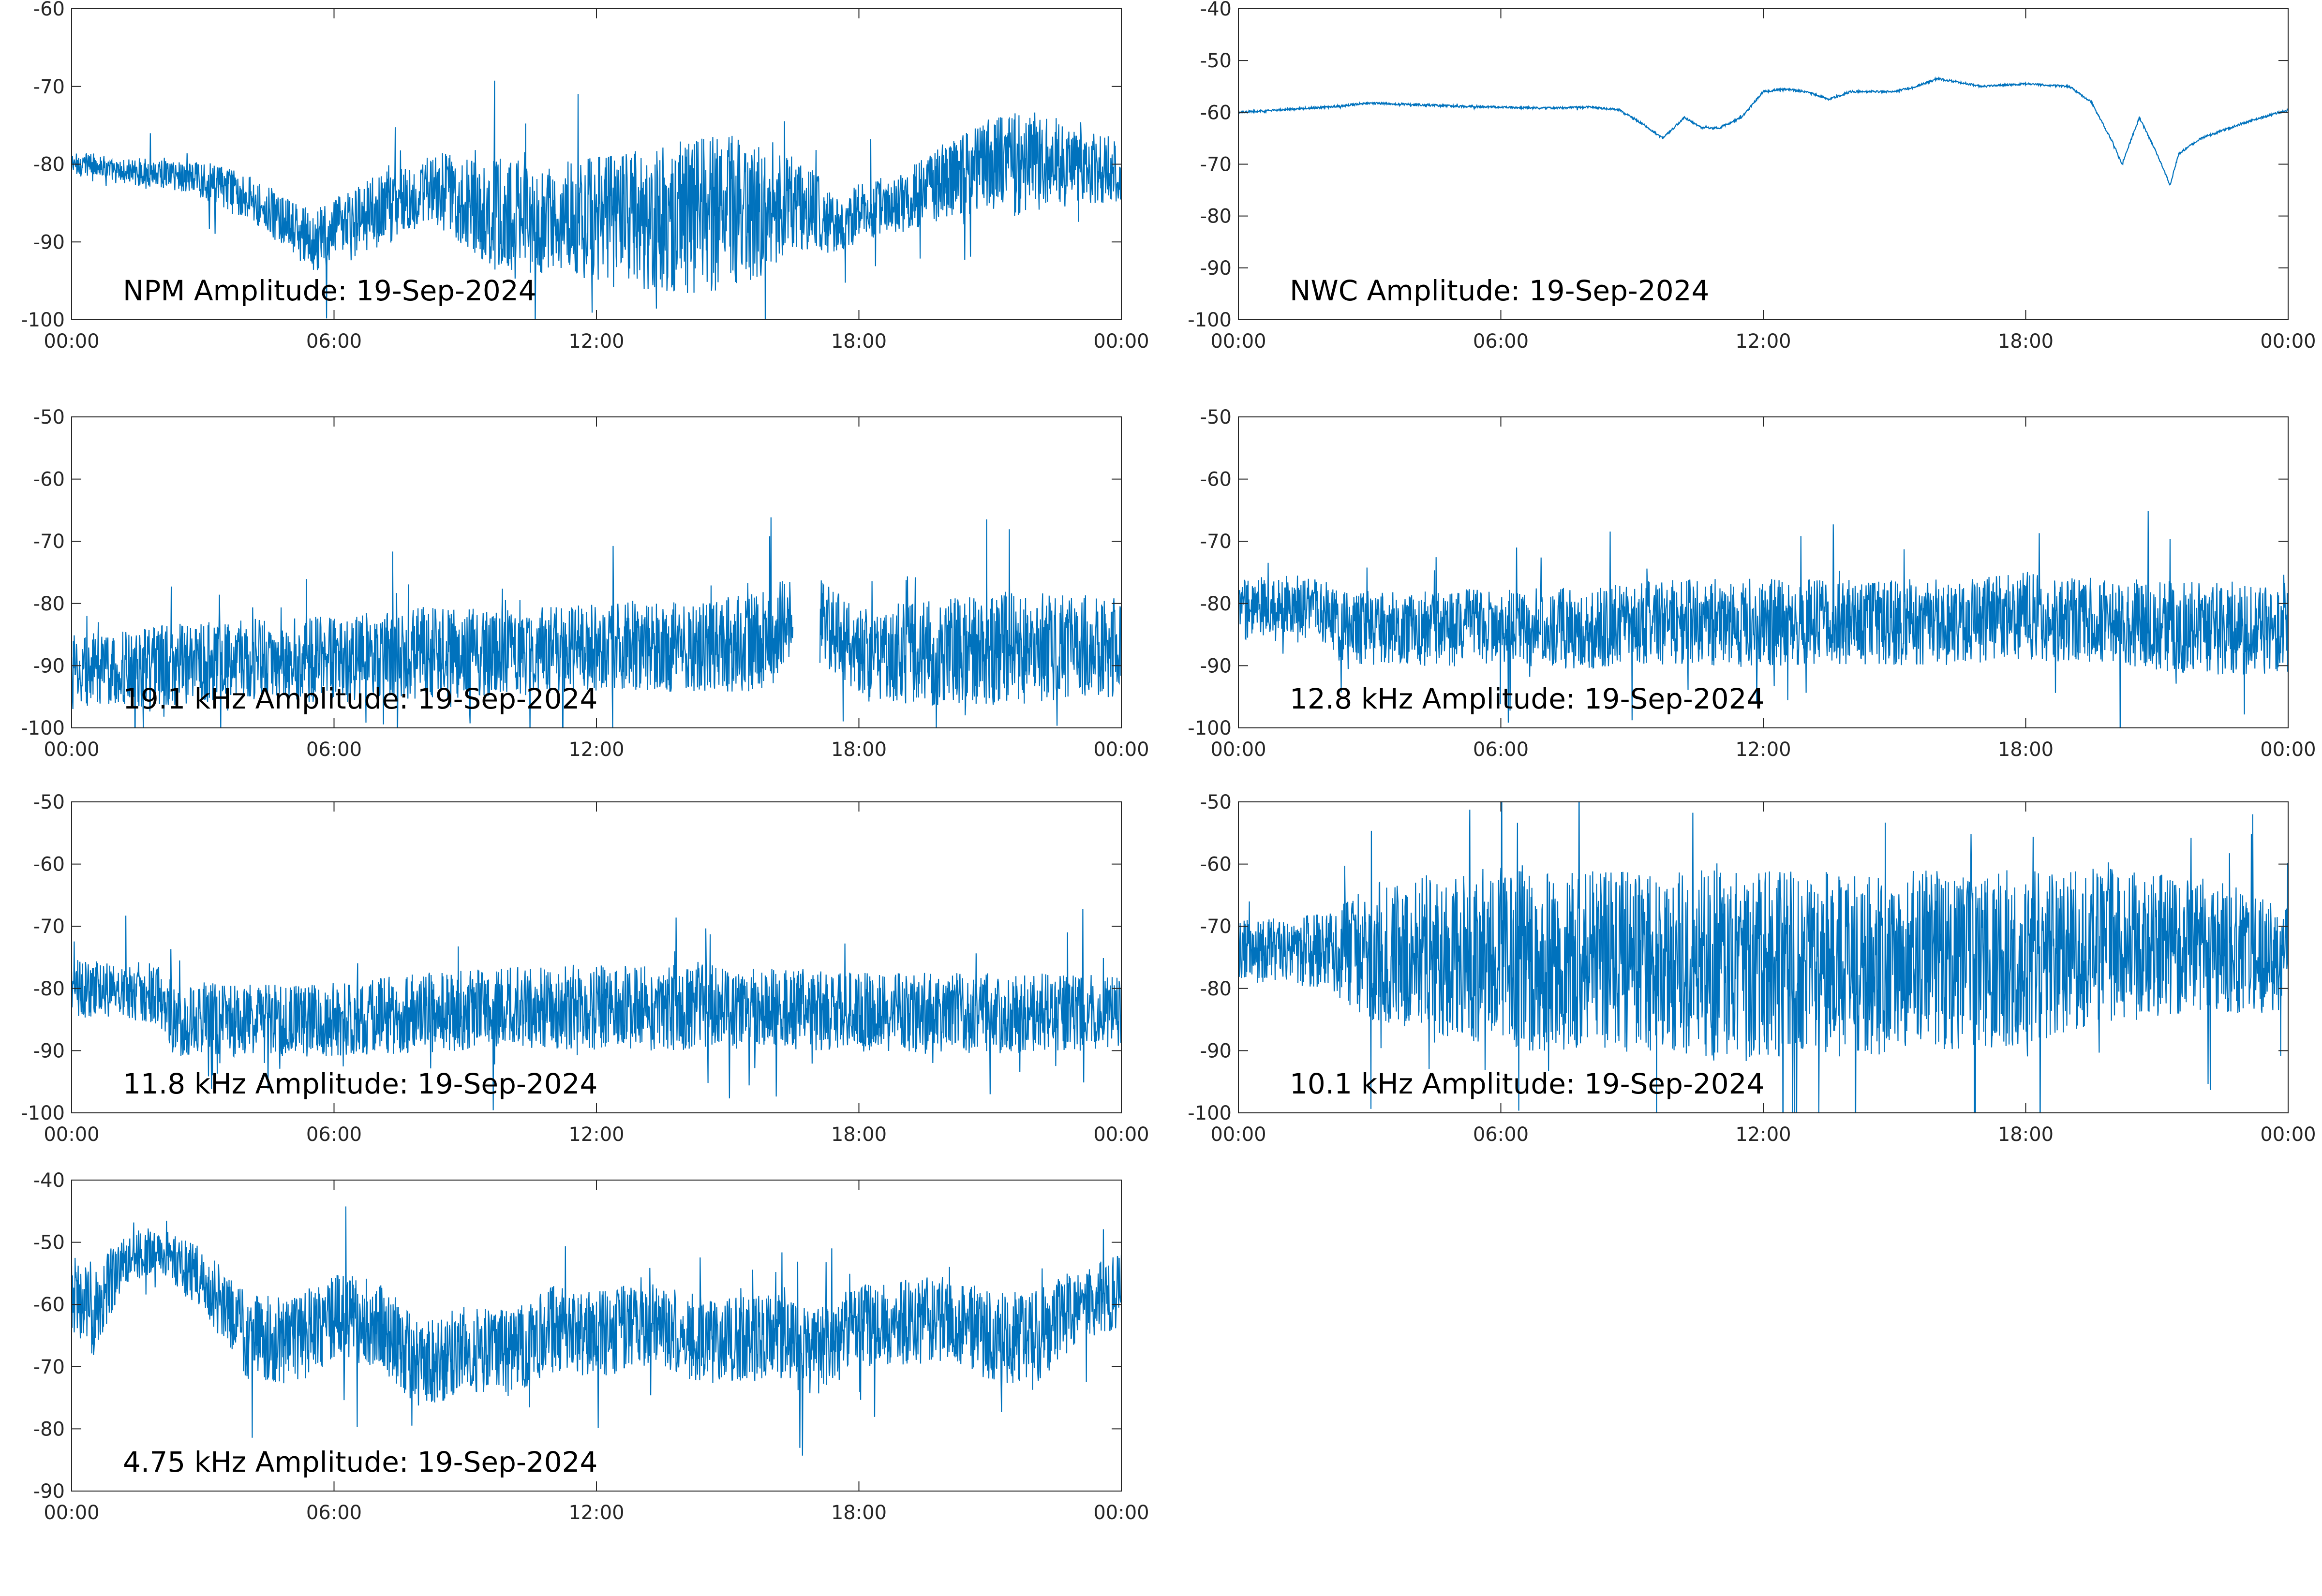 This screenshot has width=2322, height=1596. Describe the element at coordinates (1527, 698) in the screenshot. I see `panel-title: 12.8 kHz Amplitude: 19-Sep-2024` at that location.